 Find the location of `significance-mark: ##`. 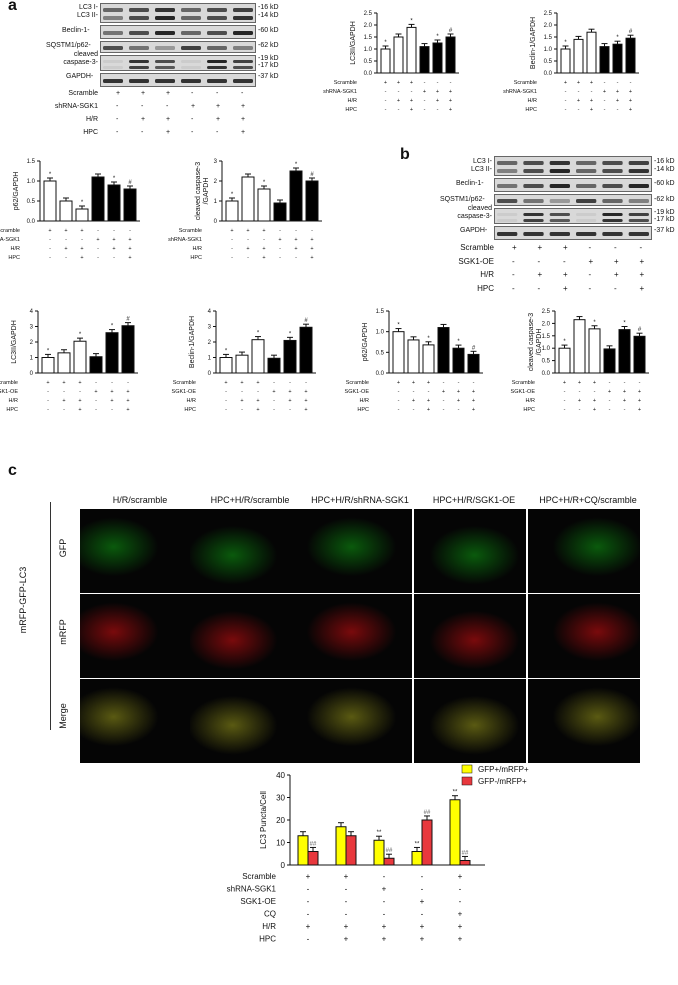

significance-mark: ## is located at coordinates (427, 813).